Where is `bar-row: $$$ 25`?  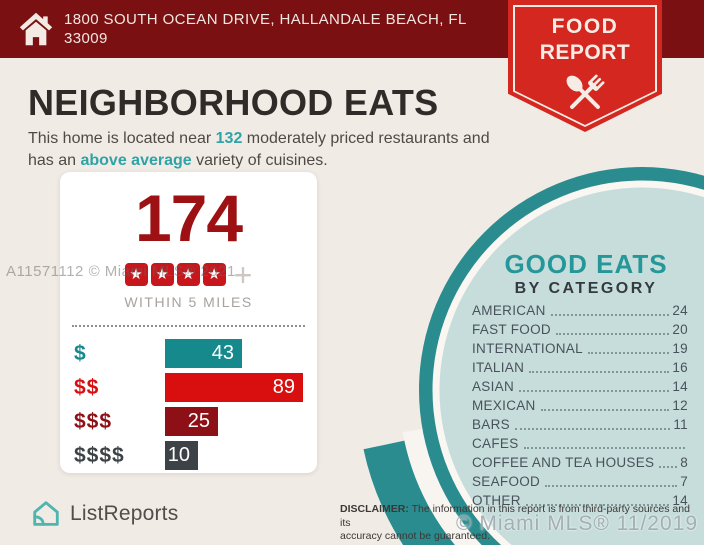 bar-row: $$$ 25 is located at coordinates (195, 421).